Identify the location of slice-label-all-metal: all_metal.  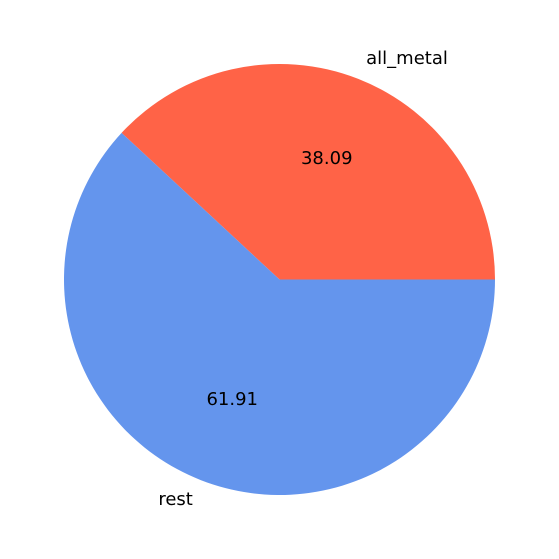
(407, 58).